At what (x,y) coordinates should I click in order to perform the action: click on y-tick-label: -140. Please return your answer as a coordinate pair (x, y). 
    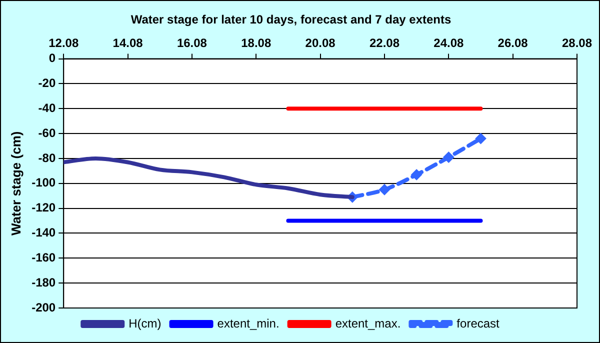
    Looking at the image, I should click on (44, 233).